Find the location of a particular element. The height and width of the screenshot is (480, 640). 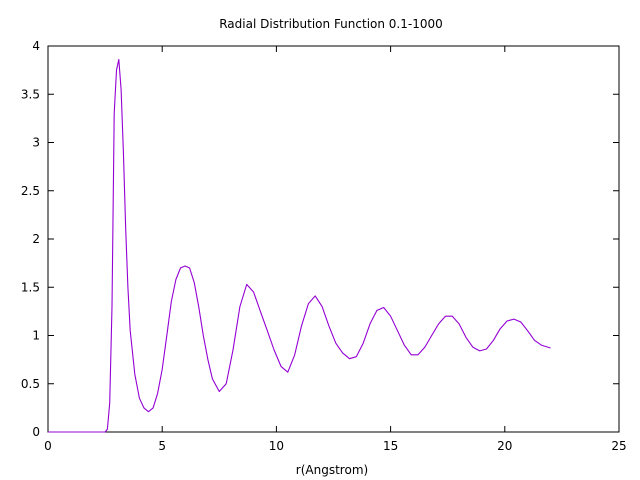

y-tick-label: 1 is located at coordinates (36, 336).